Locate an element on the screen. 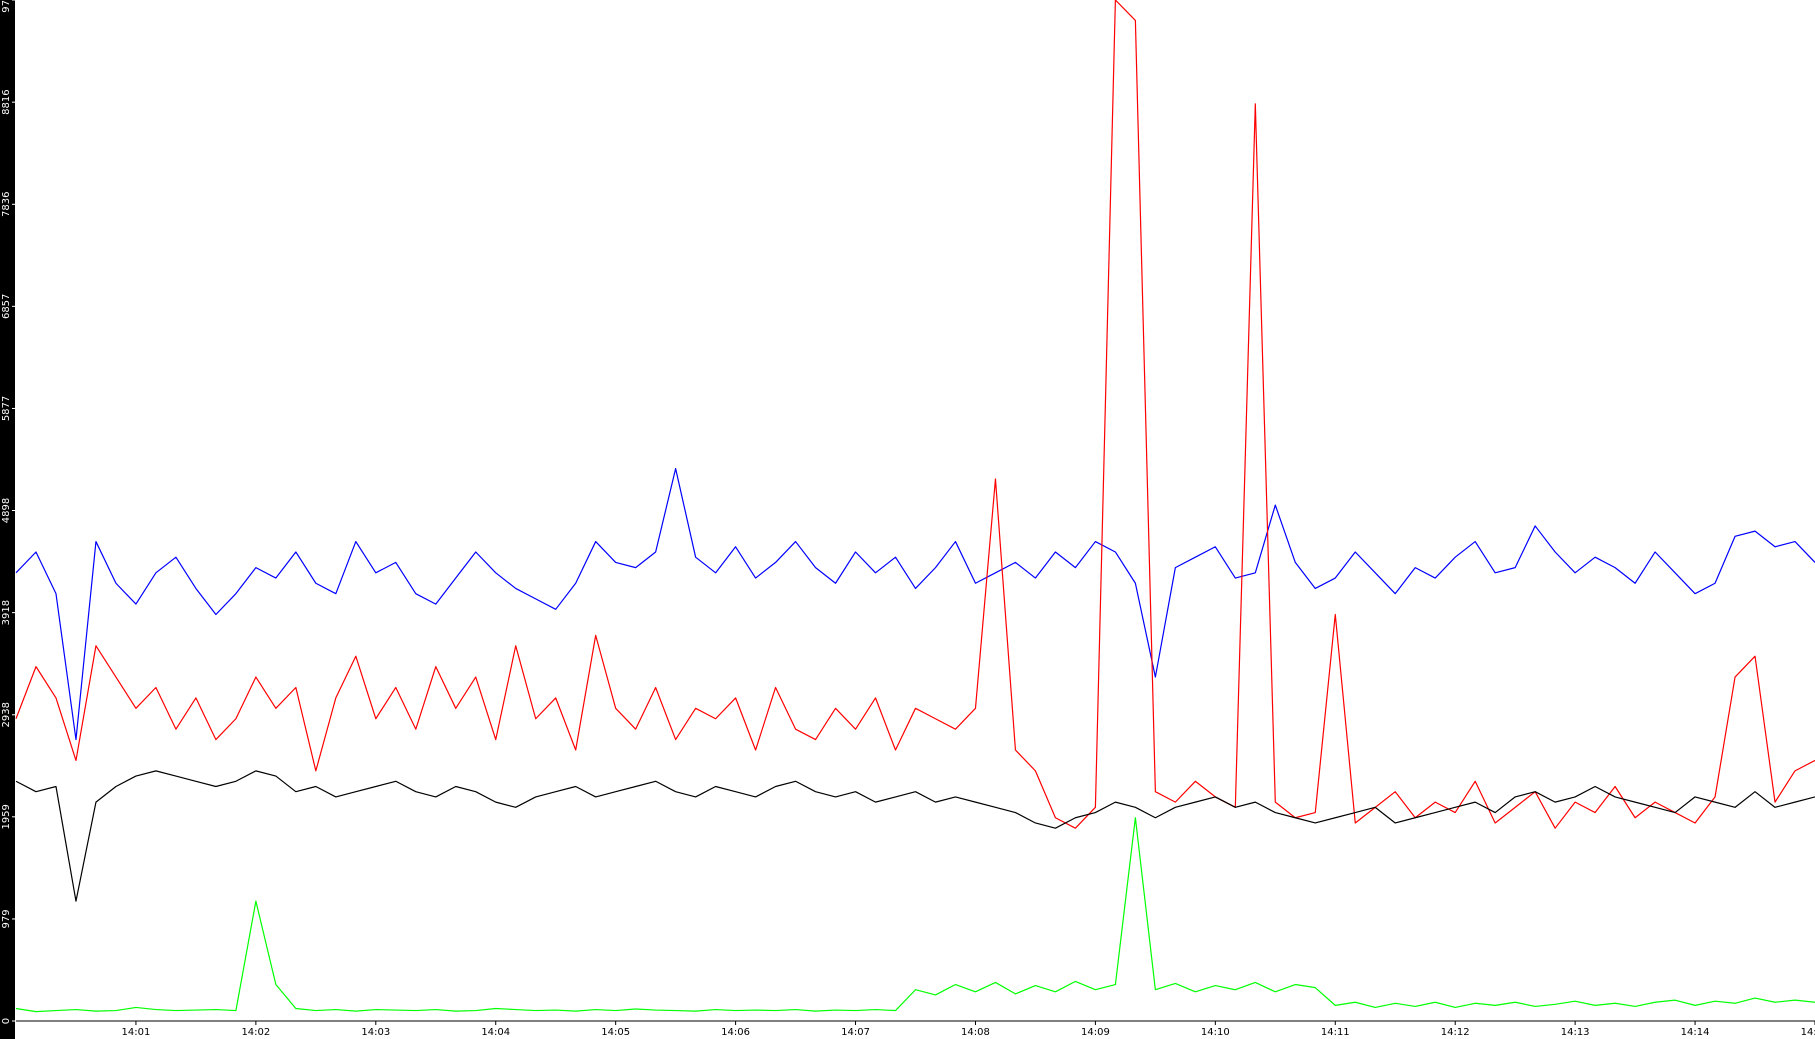  y-tick-label: 5877 is located at coordinates (6, 408).